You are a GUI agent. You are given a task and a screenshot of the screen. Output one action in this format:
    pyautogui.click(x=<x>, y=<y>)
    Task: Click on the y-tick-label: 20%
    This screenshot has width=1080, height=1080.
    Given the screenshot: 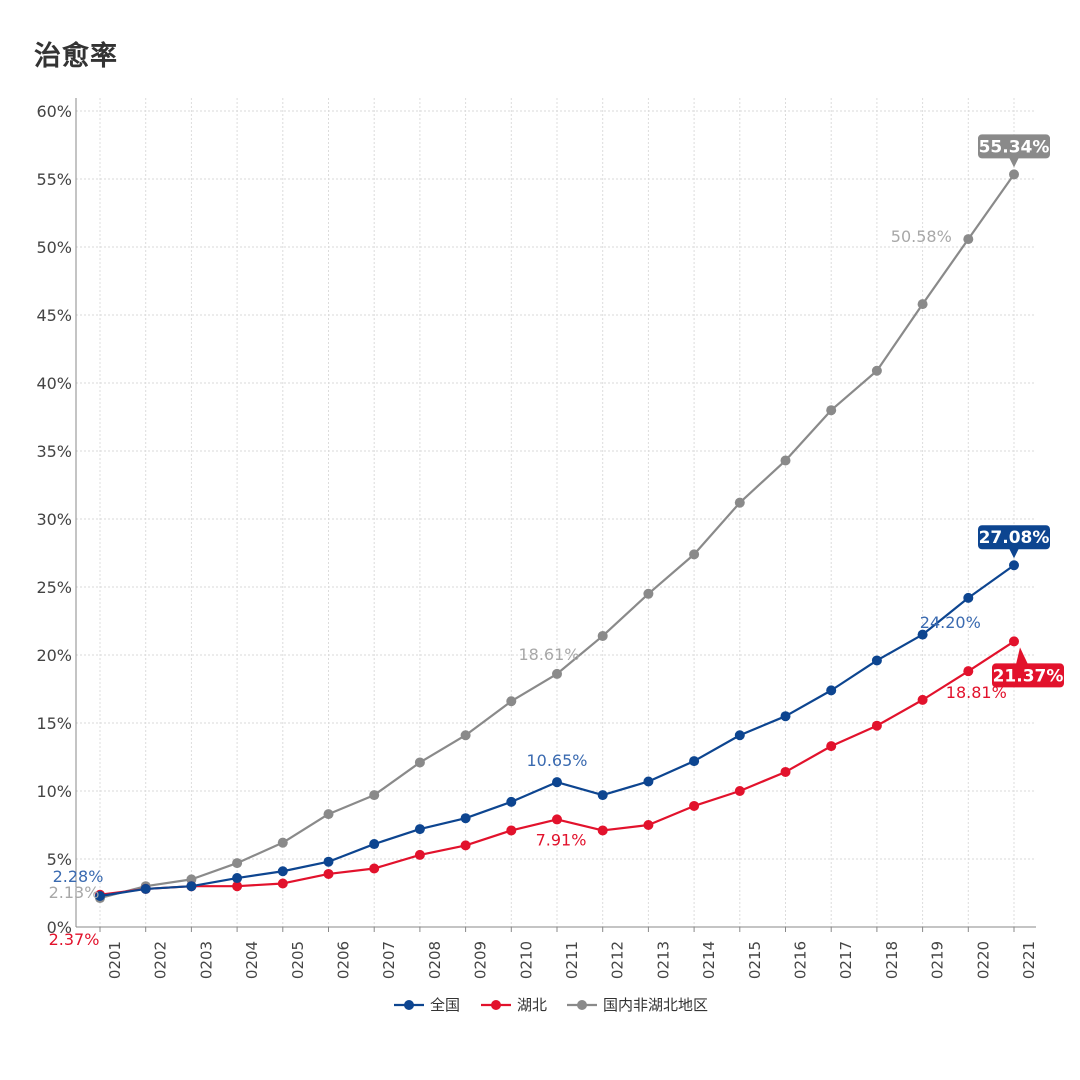 What is the action you would take?
    pyautogui.click(x=54, y=655)
    